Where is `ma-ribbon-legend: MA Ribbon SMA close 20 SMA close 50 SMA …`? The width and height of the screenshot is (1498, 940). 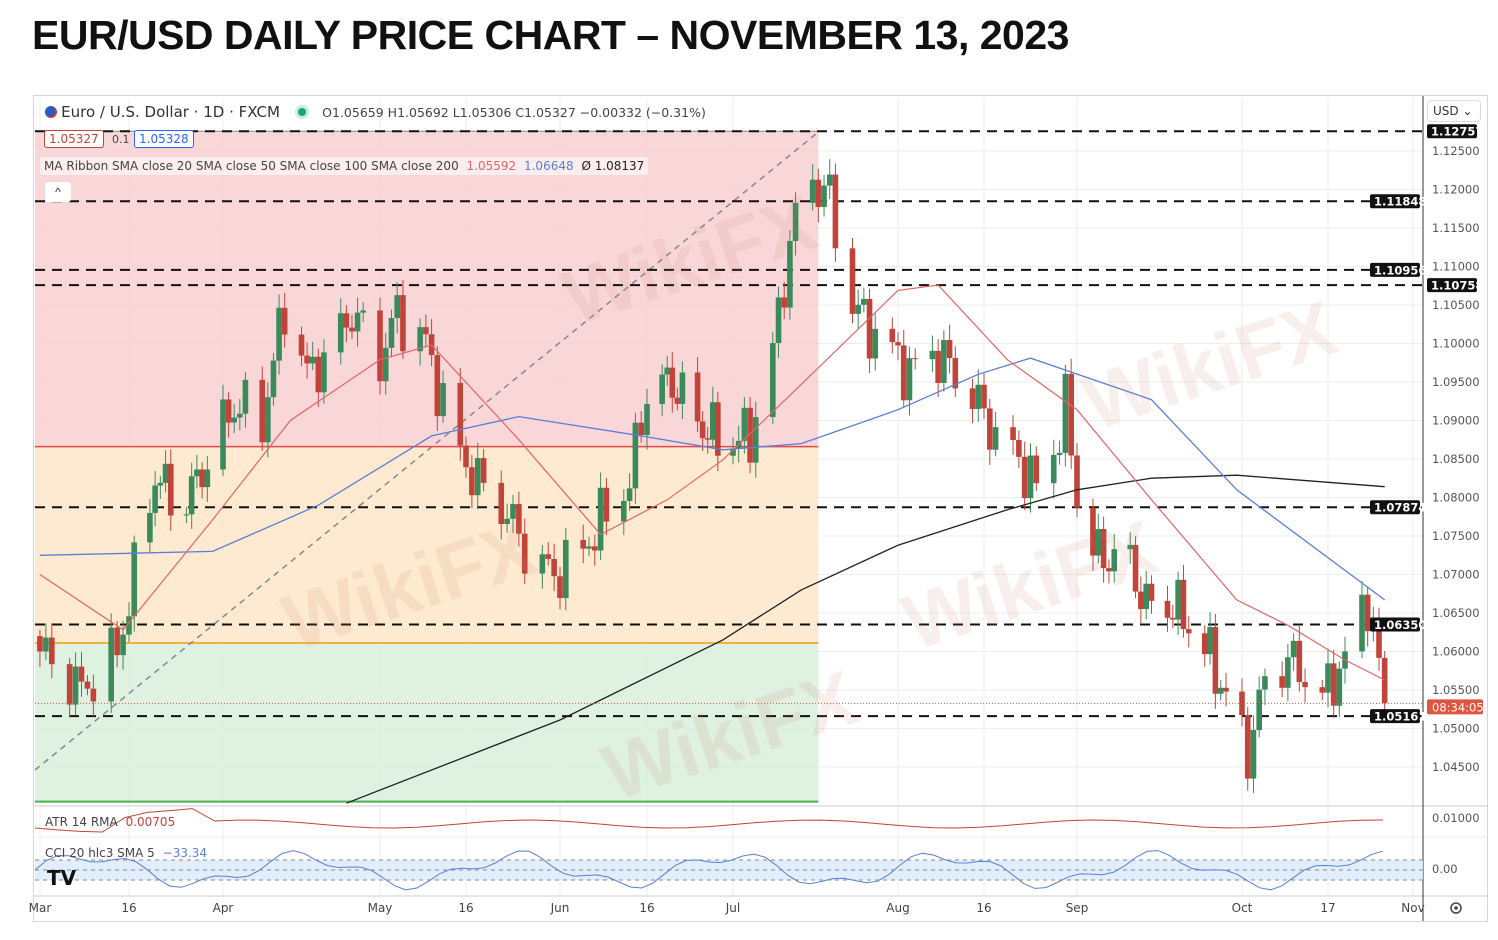
ma-ribbon-legend: MA Ribbon SMA close 20 SMA close 50 SMA … is located at coordinates (344, 166).